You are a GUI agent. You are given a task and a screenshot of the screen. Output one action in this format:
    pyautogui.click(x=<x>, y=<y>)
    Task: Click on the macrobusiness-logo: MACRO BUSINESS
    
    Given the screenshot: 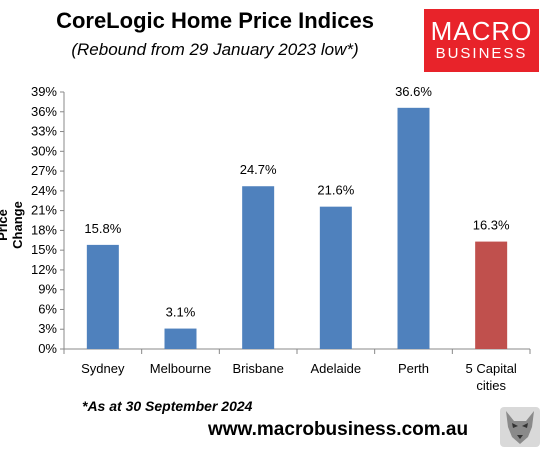 What is the action you would take?
    pyautogui.click(x=481, y=40)
    